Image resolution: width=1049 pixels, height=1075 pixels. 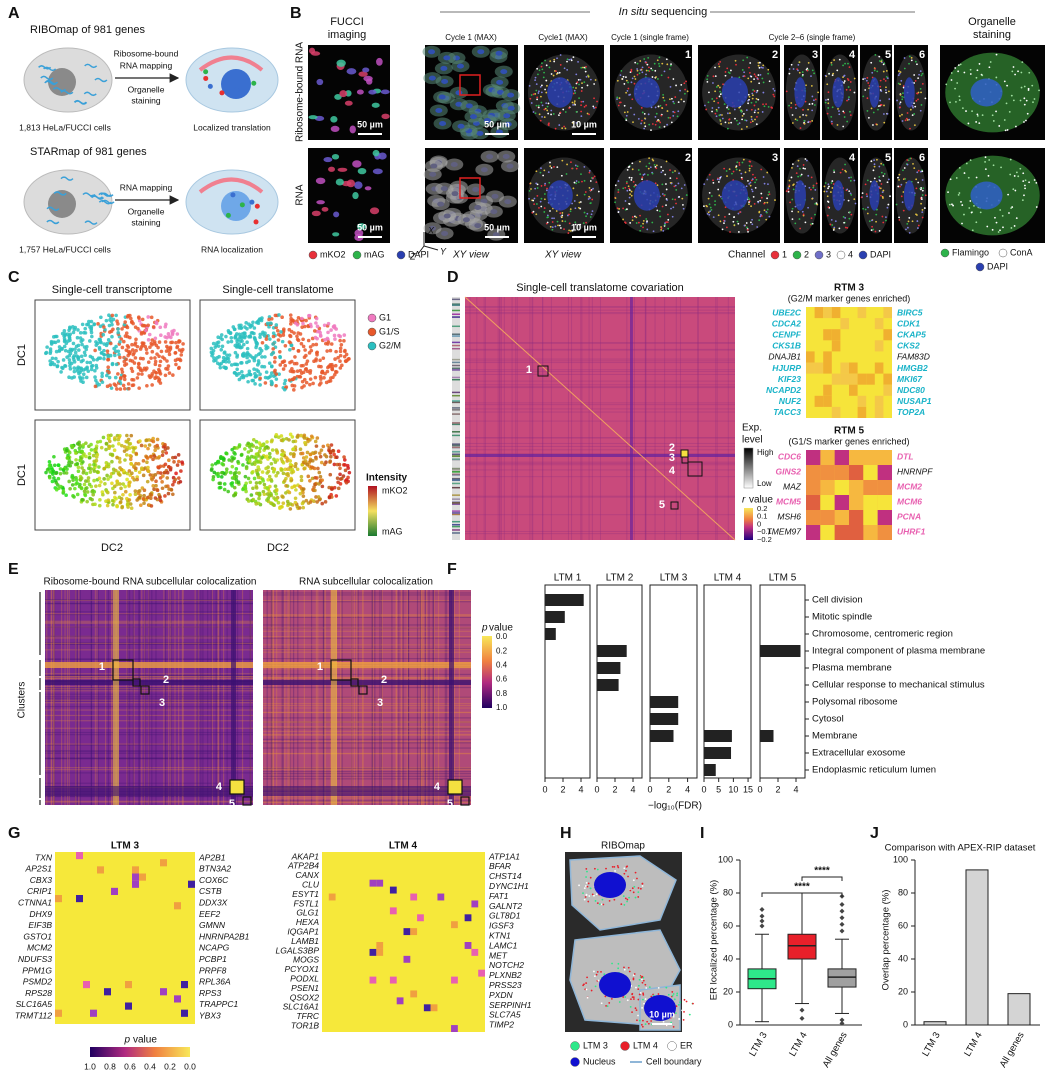 What do you see at coordinates (792, 486) in the screenshot?
I see `gene-label: MAZ` at bounding box center [792, 486].